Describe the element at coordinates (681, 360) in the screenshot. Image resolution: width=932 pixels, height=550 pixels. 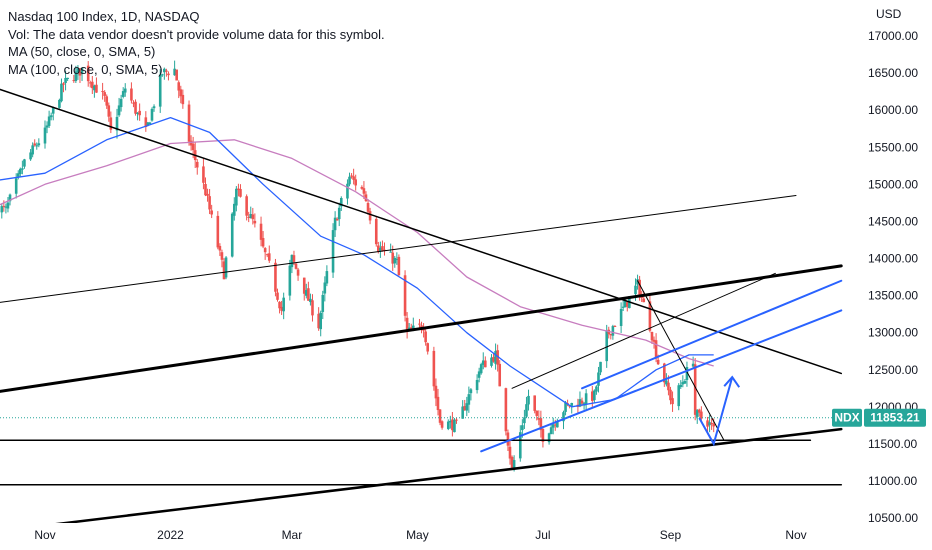
I see `steep-decline-line` at that location.